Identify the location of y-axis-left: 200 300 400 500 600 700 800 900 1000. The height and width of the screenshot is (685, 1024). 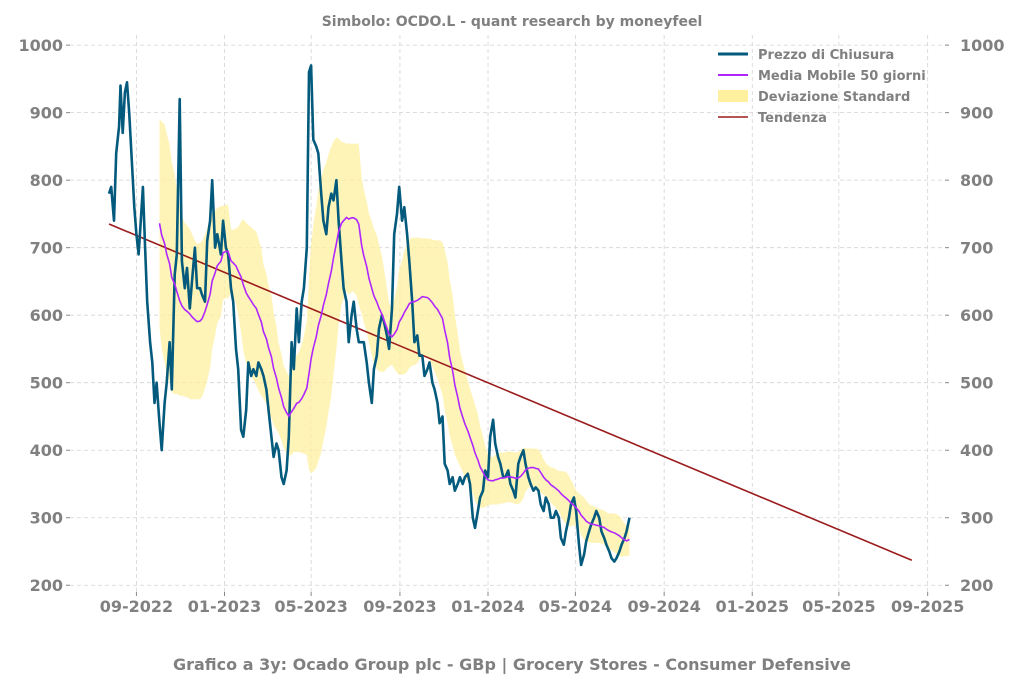
(44, 315).